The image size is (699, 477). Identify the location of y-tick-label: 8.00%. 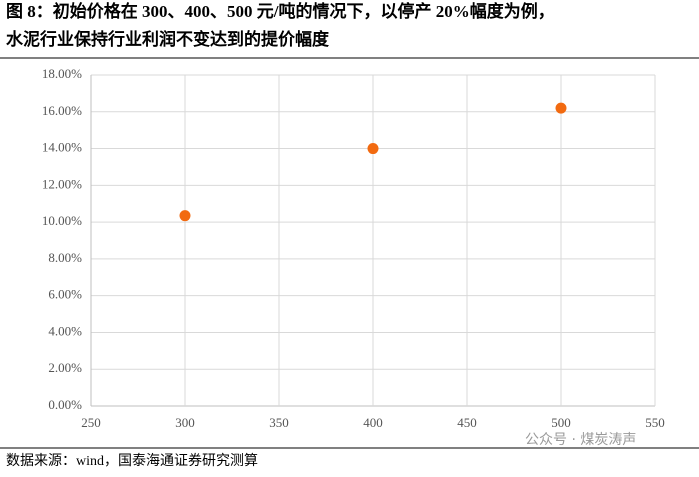
(65, 257).